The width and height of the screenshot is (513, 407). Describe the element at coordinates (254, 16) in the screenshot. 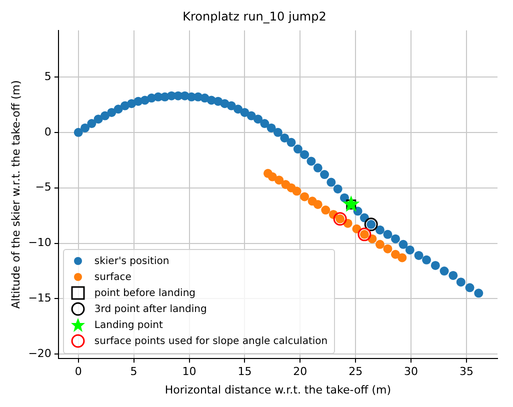

I see `chart-title: Kronplatz run_10 jump2` at that location.